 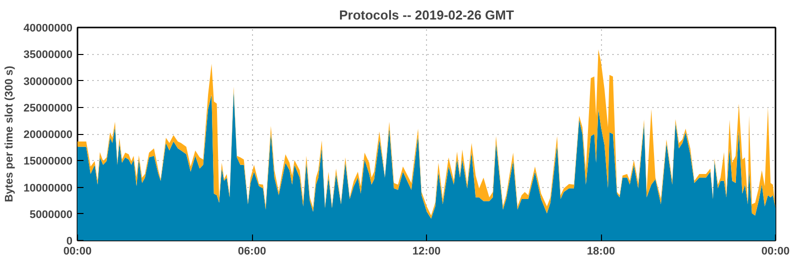 What do you see at coordinates (426, 252) in the screenshot?
I see `x-tick-label: 12:00` at bounding box center [426, 252].